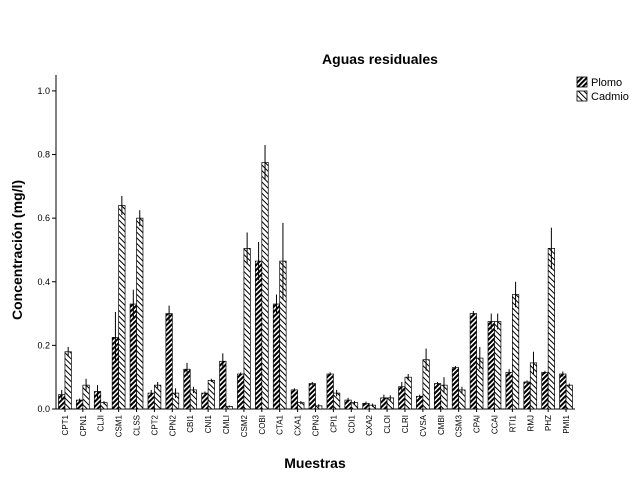  I want to click on y-axis-label: Concentración (mg/l), so click(17, 250).